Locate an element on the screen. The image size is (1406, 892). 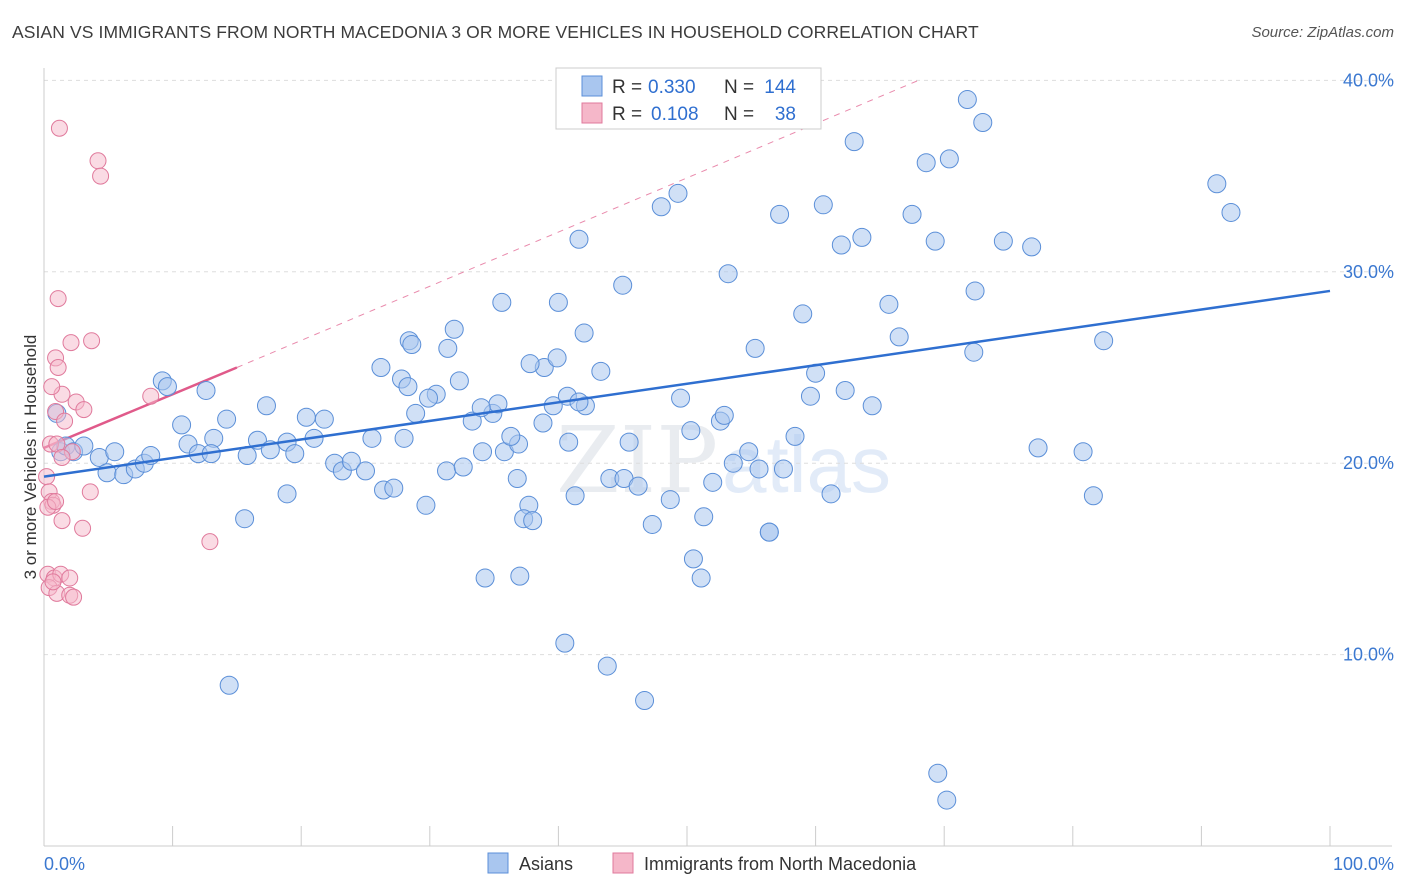
stats-legend: R = 0.330 N = 144 R = 0.108 N = 38 is located at coordinates (688, 98).